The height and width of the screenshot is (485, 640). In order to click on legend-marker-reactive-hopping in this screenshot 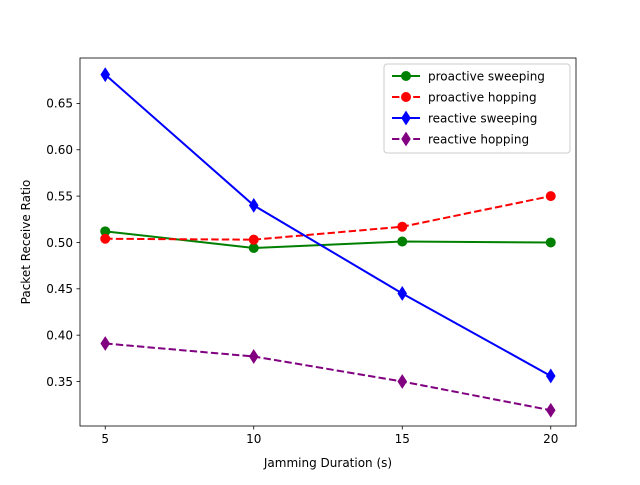, I will do `click(406, 139)`.